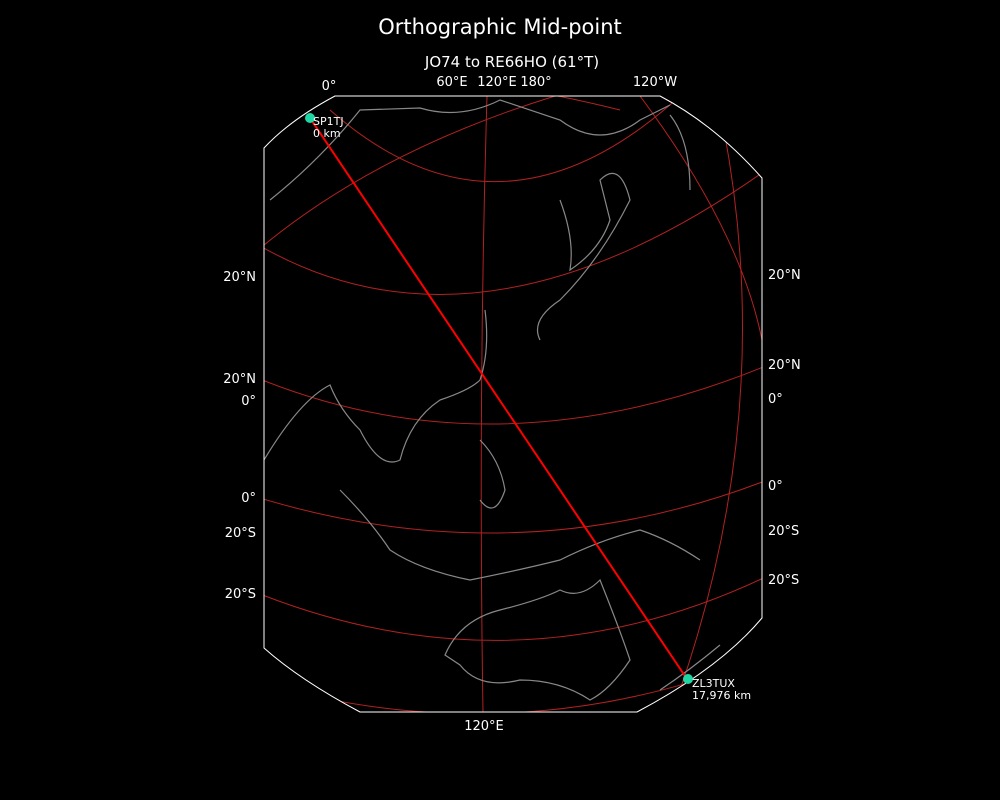 The width and height of the screenshot is (1000, 800). What do you see at coordinates (713, 683) in the screenshot?
I see `end-call: ZL3TUX` at bounding box center [713, 683].